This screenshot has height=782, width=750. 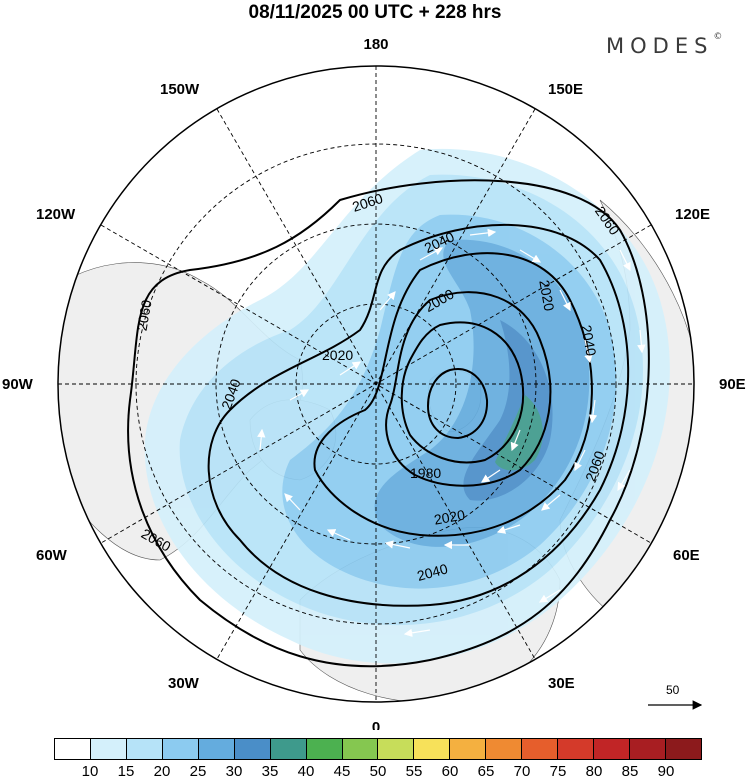 I want to click on lon-label-120e: 120E, so click(x=692, y=214).